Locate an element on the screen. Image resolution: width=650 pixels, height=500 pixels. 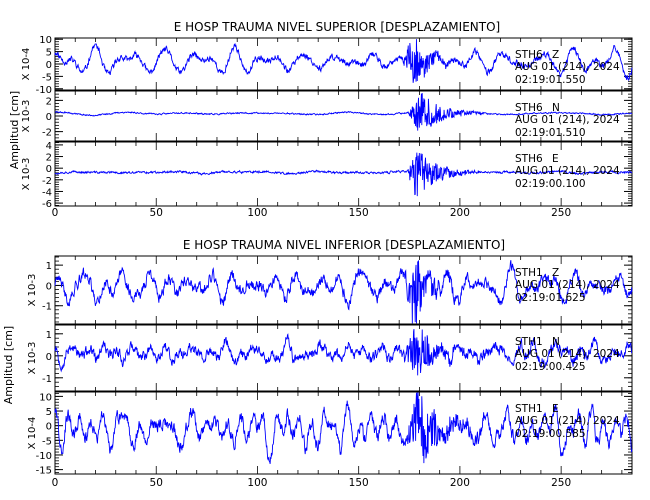
upper-ylabel: Amplitud [cm] is located at coordinates (14, 130).